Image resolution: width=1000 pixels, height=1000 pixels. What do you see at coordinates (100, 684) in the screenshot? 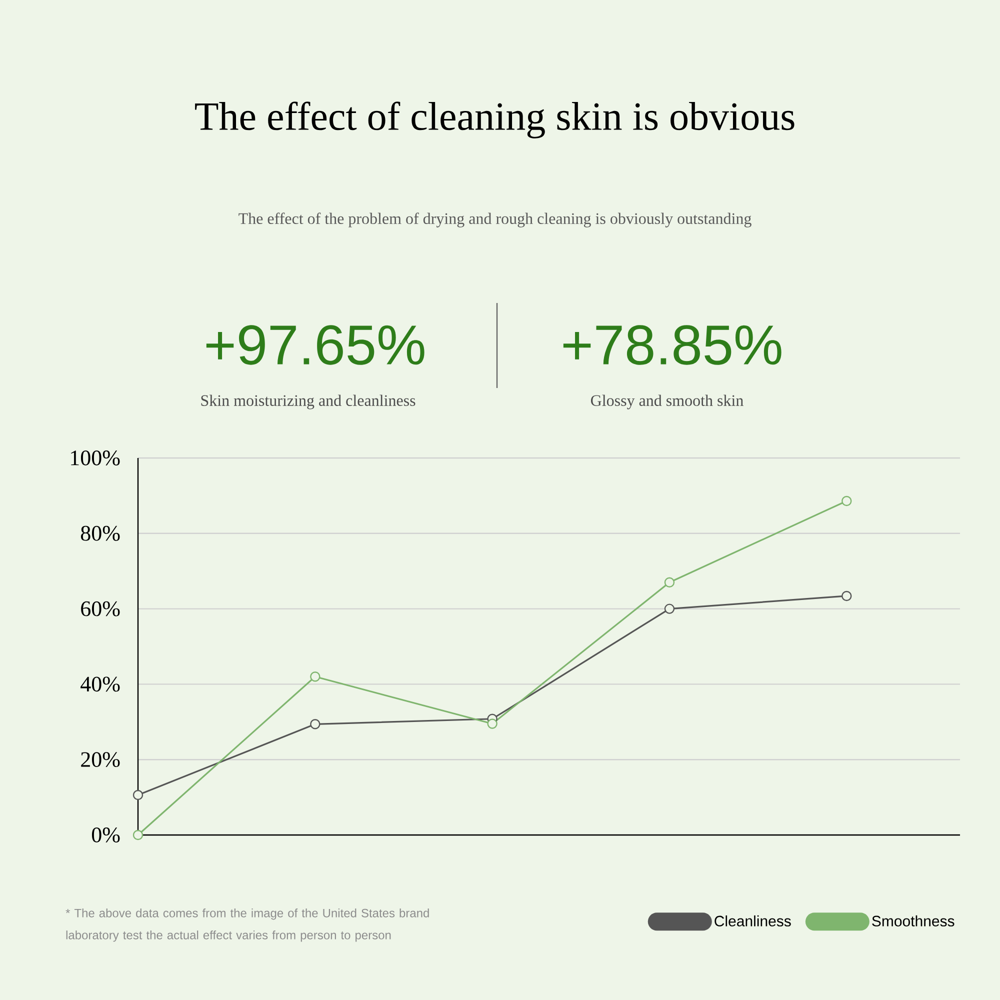
I see `y-tick-label: 40%` at bounding box center [100, 684].